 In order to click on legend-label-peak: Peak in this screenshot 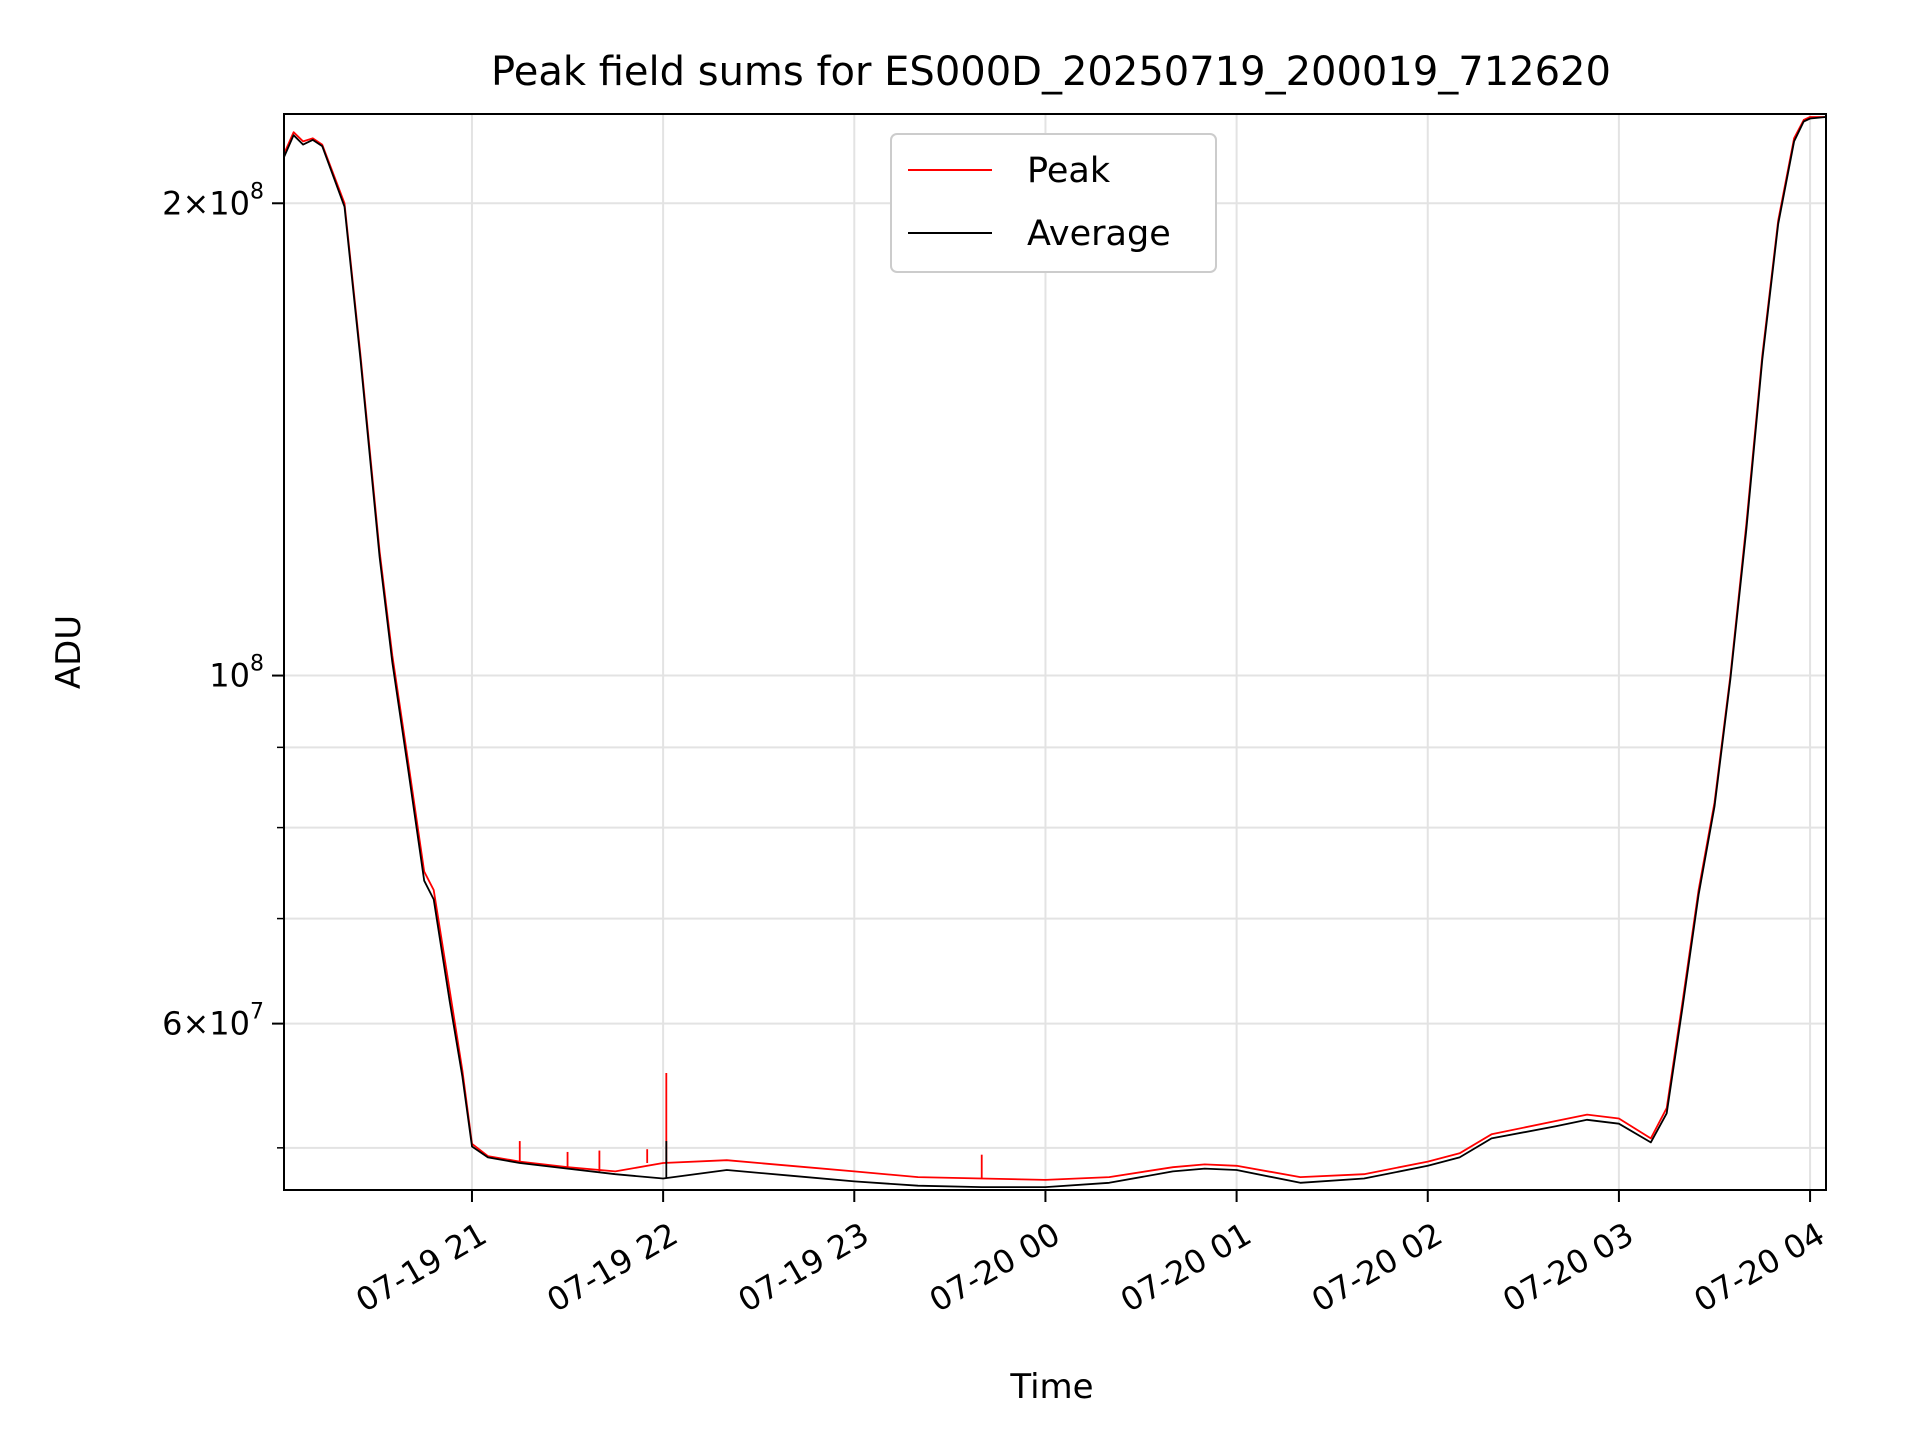, I will do `click(1069, 171)`.